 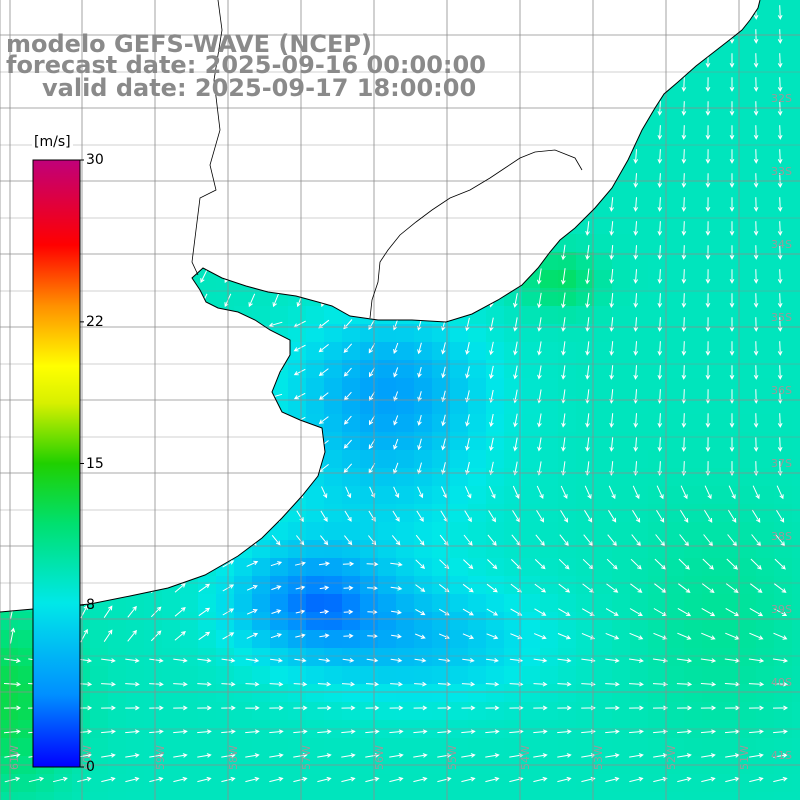 I want to click on longitude-label: 56W, so click(x=379, y=757).